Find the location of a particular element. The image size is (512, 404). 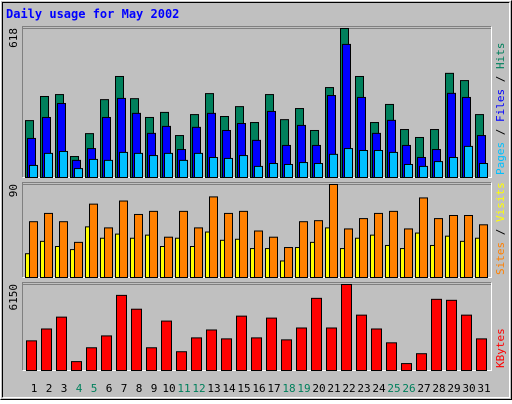

legend-entry: Hits is located at coordinates (500, 56).